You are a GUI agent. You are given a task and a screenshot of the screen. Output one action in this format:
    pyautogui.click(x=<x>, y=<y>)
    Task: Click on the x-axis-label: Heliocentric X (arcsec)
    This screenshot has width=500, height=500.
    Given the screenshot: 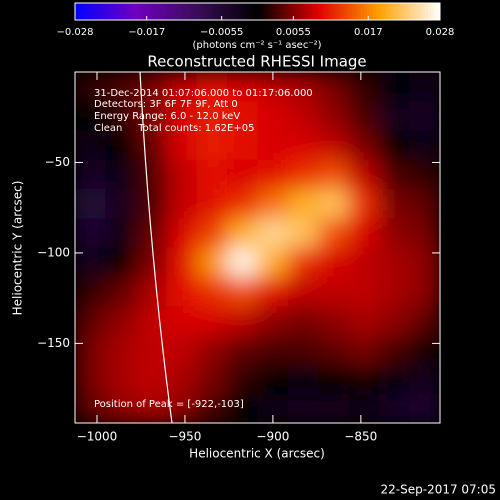 What is the action you would take?
    pyautogui.click(x=257, y=454)
    